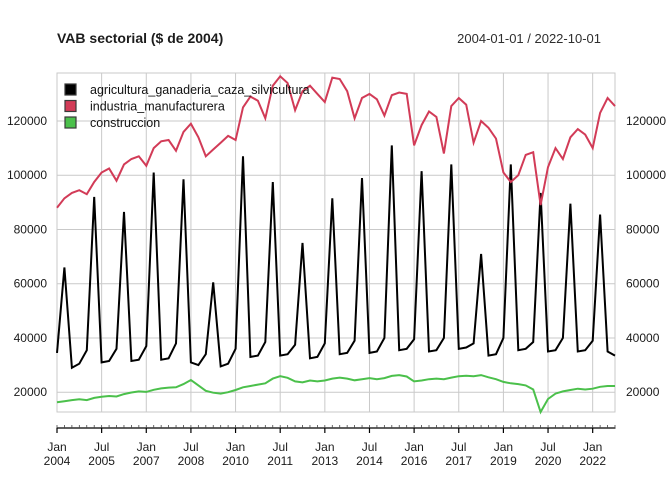 This screenshot has height=480, width=672. I want to click on legend-label-industria_manufacturera: industria_manufacturera, so click(157, 107).